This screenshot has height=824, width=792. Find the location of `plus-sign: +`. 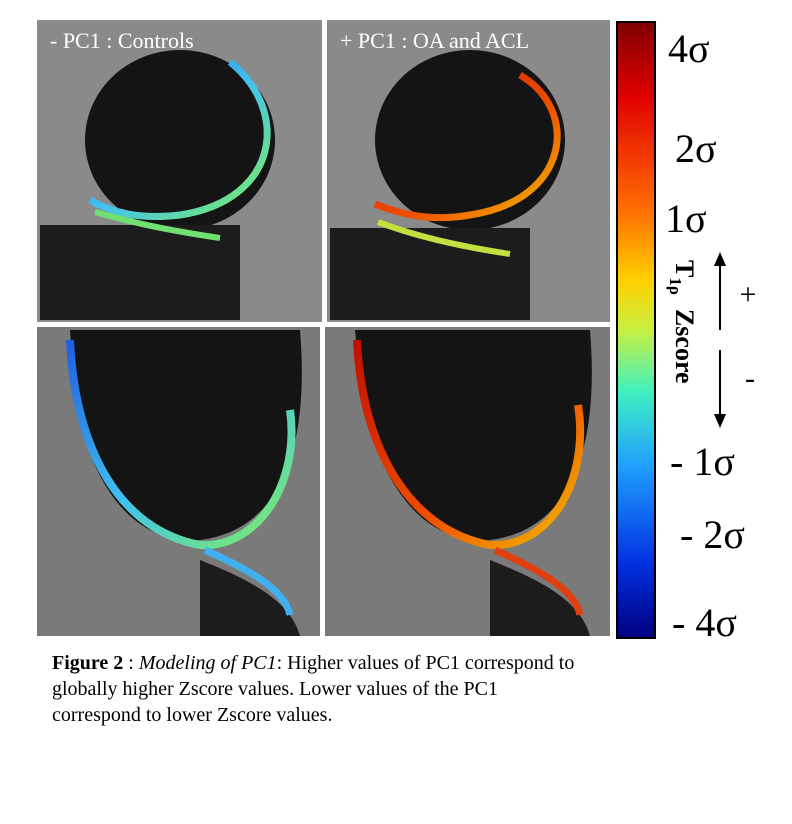

plus-sign: + is located at coordinates (748, 294).